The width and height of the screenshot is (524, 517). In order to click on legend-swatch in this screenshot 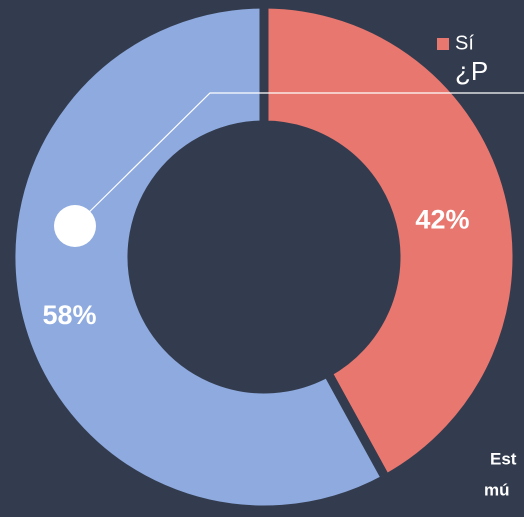, I will do `click(443, 44)`.